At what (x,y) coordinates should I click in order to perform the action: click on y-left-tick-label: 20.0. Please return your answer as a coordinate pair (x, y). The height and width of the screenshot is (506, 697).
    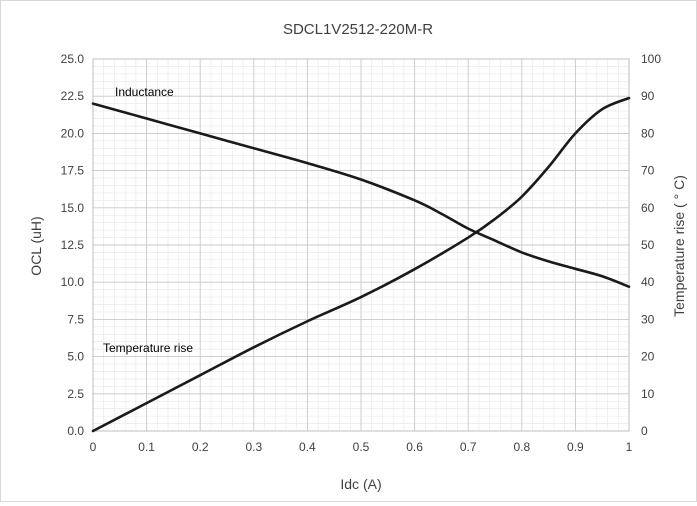
    Looking at the image, I should click on (73, 133).